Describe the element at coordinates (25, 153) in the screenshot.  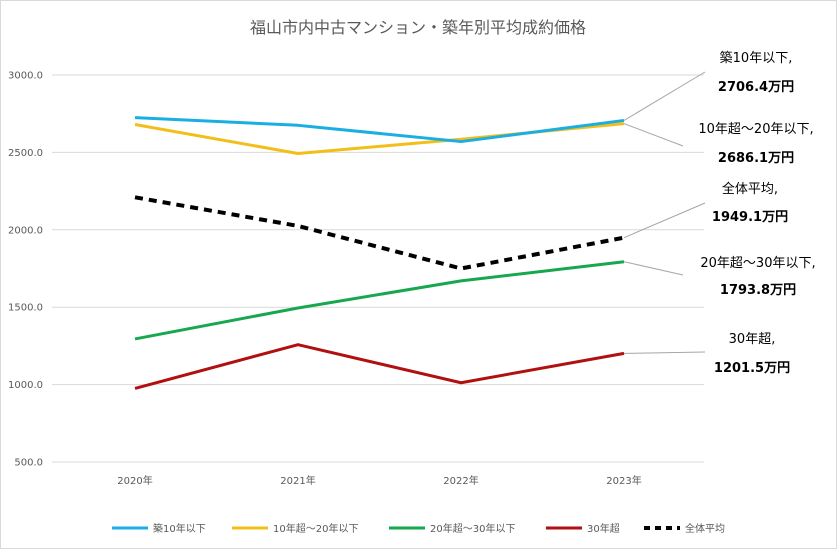
I see `y-tick-label: 2500.0` at that location.